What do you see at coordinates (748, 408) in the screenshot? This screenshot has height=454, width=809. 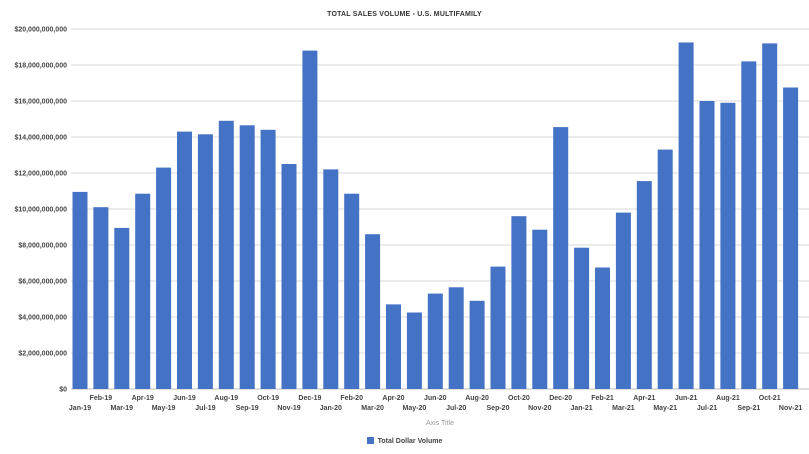 I see `x-tick-label: Sep-21` at bounding box center [748, 408].